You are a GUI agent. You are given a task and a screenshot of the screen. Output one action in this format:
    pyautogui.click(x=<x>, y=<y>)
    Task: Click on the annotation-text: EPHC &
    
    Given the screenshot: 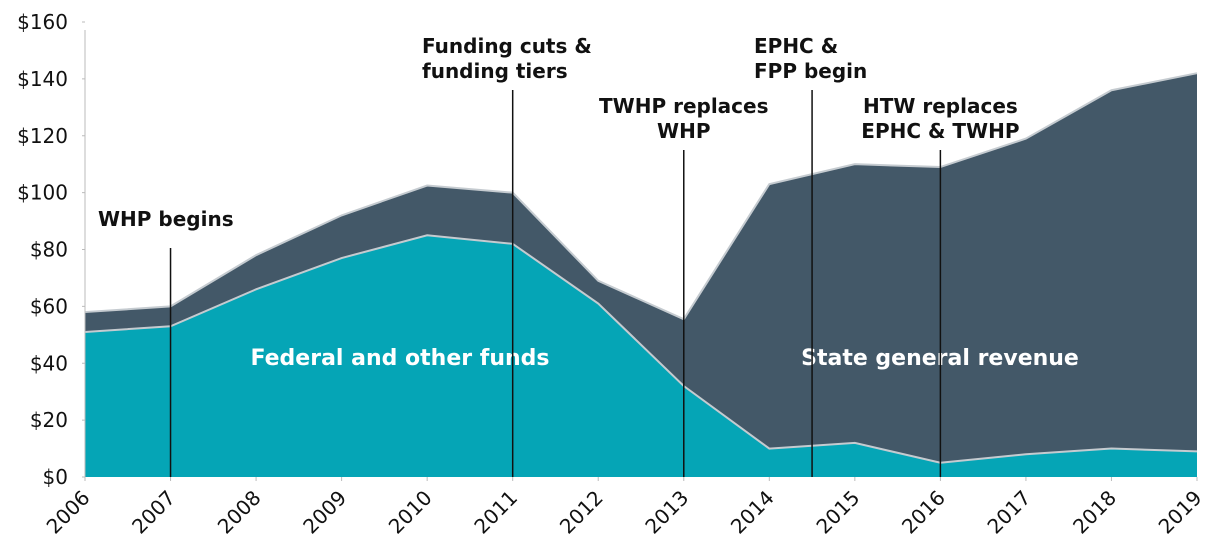 What is the action you would take?
    pyautogui.click(x=796, y=46)
    